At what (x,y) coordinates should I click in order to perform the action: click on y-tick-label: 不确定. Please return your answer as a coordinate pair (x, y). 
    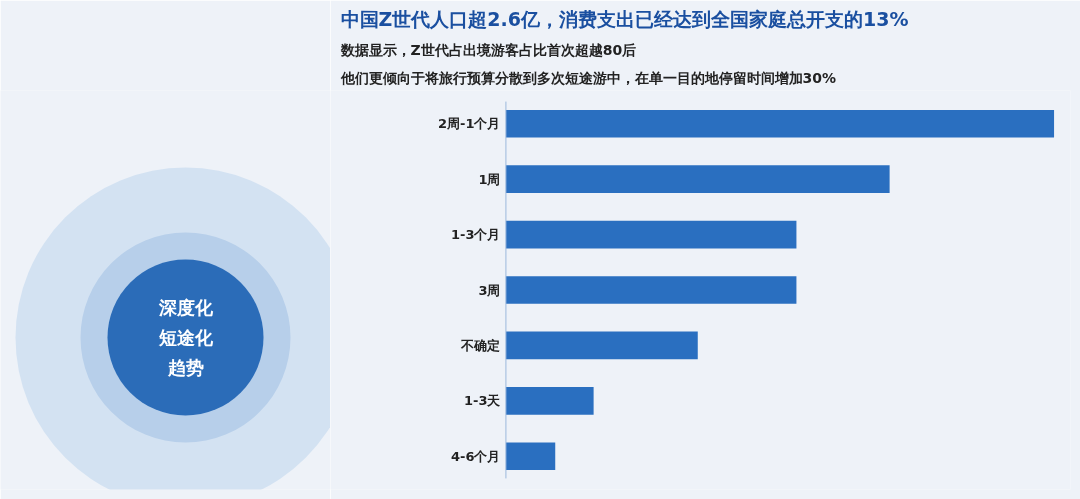
    Looking at the image, I should click on (480, 345).